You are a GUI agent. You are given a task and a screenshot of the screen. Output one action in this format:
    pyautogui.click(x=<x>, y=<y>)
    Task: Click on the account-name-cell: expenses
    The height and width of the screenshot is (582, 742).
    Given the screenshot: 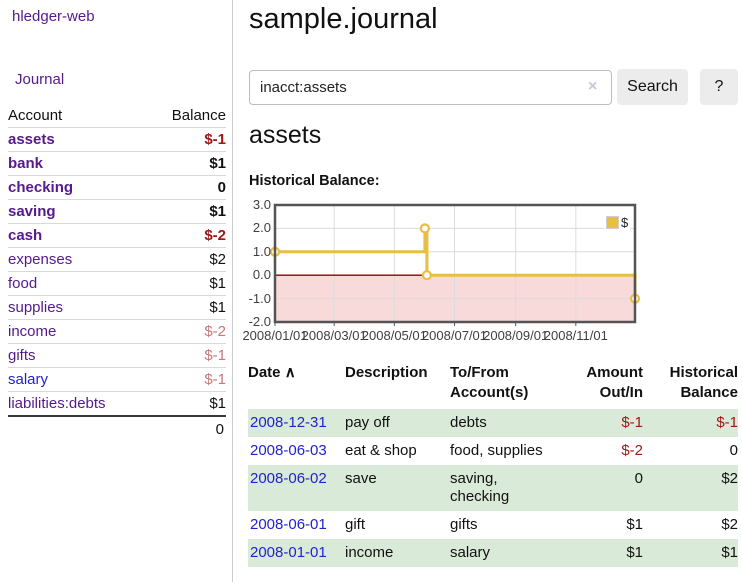 What is the action you would take?
    pyautogui.click(x=78, y=259)
    